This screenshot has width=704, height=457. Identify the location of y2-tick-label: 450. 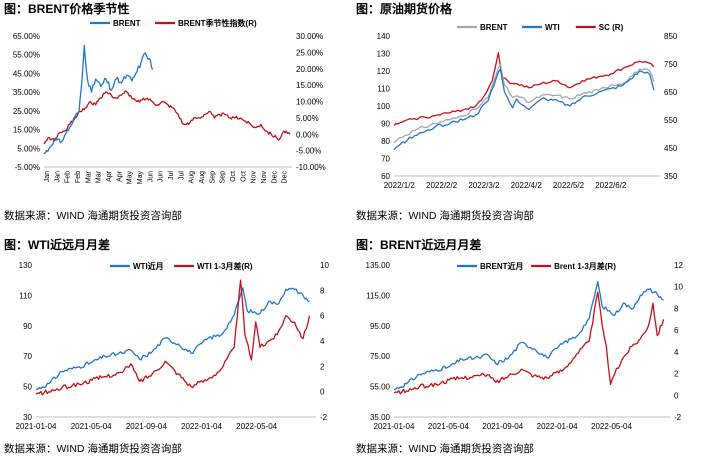
(671, 148).